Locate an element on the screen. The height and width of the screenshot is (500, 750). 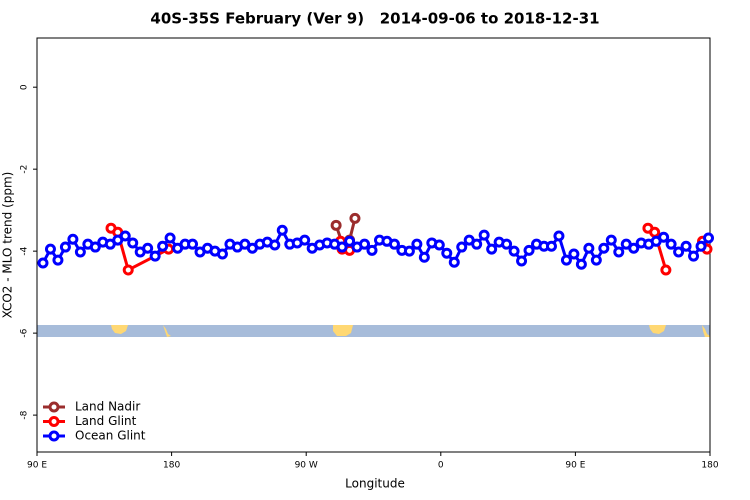
y-tick-label: 0 is located at coordinates (25, 87).